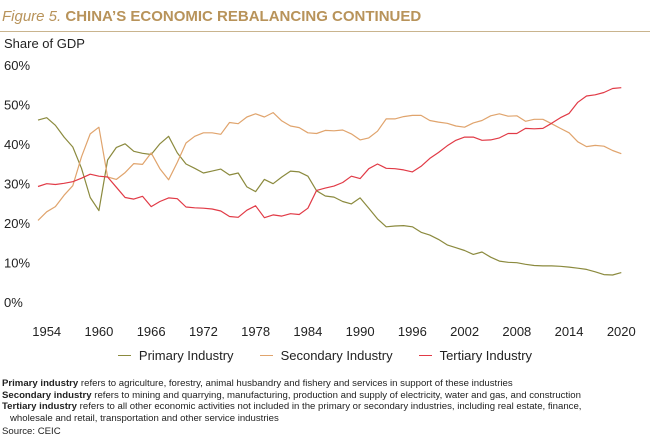  What do you see at coordinates (186, 355) in the screenshot?
I see `legend-label-primary: Primary Industry` at bounding box center [186, 355].